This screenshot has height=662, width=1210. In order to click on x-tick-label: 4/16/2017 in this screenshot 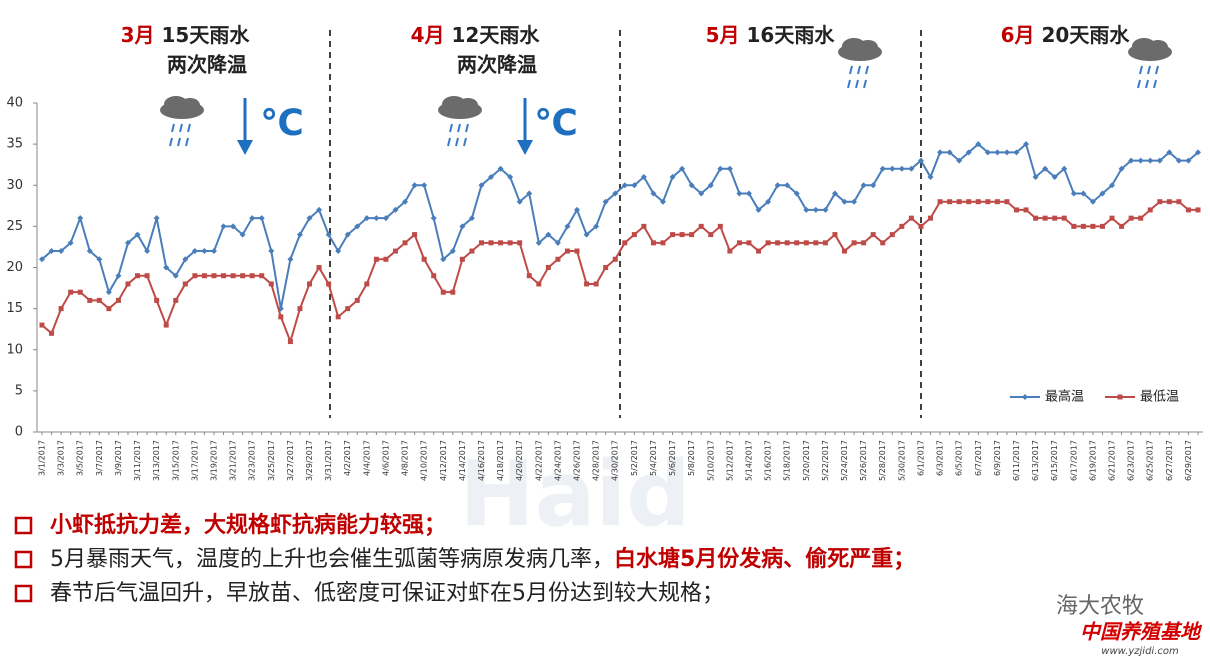, I will do `click(481, 460)`.